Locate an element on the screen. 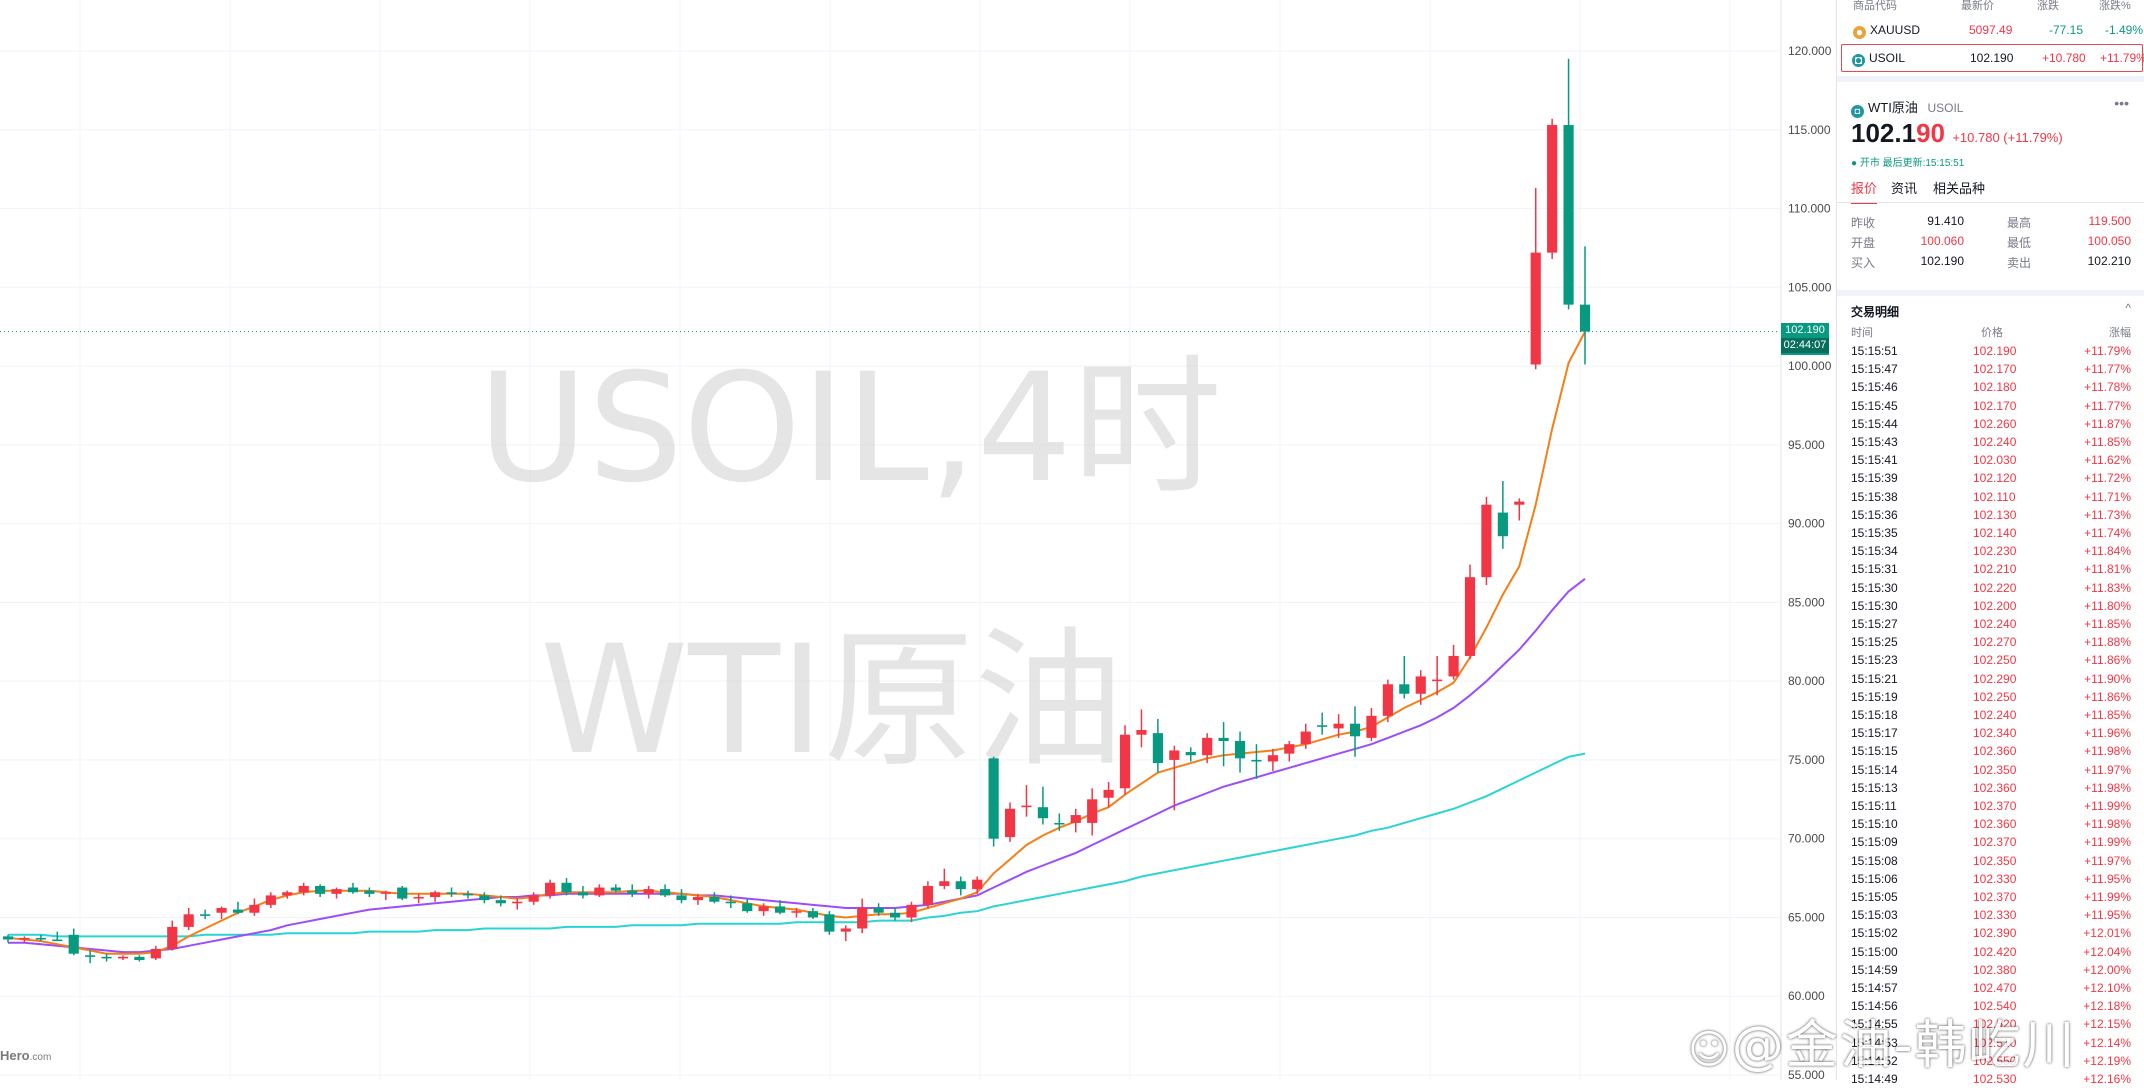 This screenshot has width=2144, height=1088. trade-row: 15:15:19 102.250 +11.86% is located at coordinates (1990, 697).